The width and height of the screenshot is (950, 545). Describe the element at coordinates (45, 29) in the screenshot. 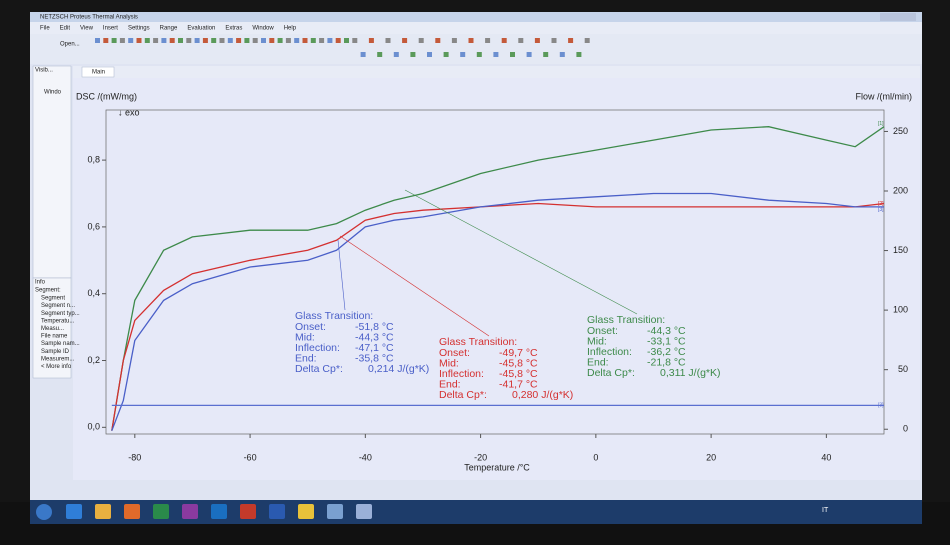

I see `menu-item: File` at that location.